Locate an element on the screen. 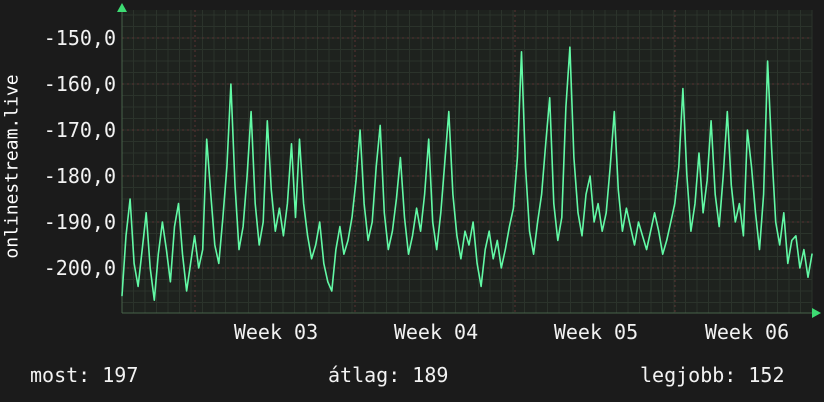 The width and height of the screenshot is (824, 402). y-axis-tick-label: -180,0 is located at coordinates (79, 176).